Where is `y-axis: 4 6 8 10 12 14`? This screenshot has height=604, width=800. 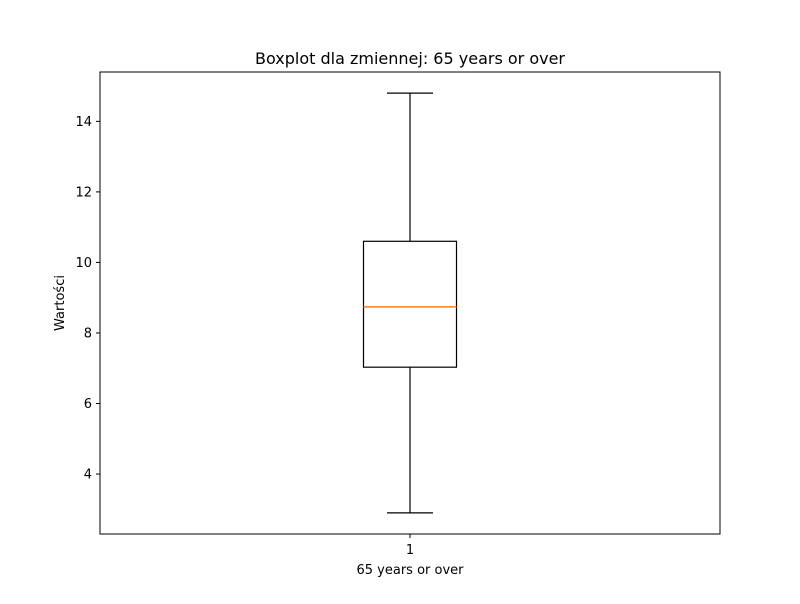 y-axis: 4 6 8 10 12 14 is located at coordinates (87, 299).